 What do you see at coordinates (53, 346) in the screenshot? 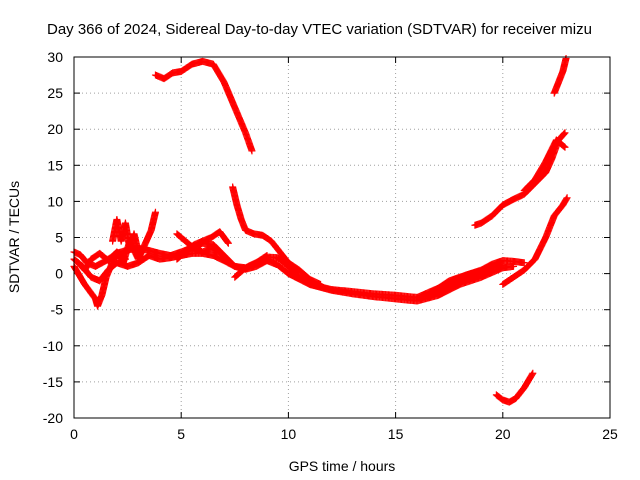
I see `y-tick-label: -10` at bounding box center [53, 346].